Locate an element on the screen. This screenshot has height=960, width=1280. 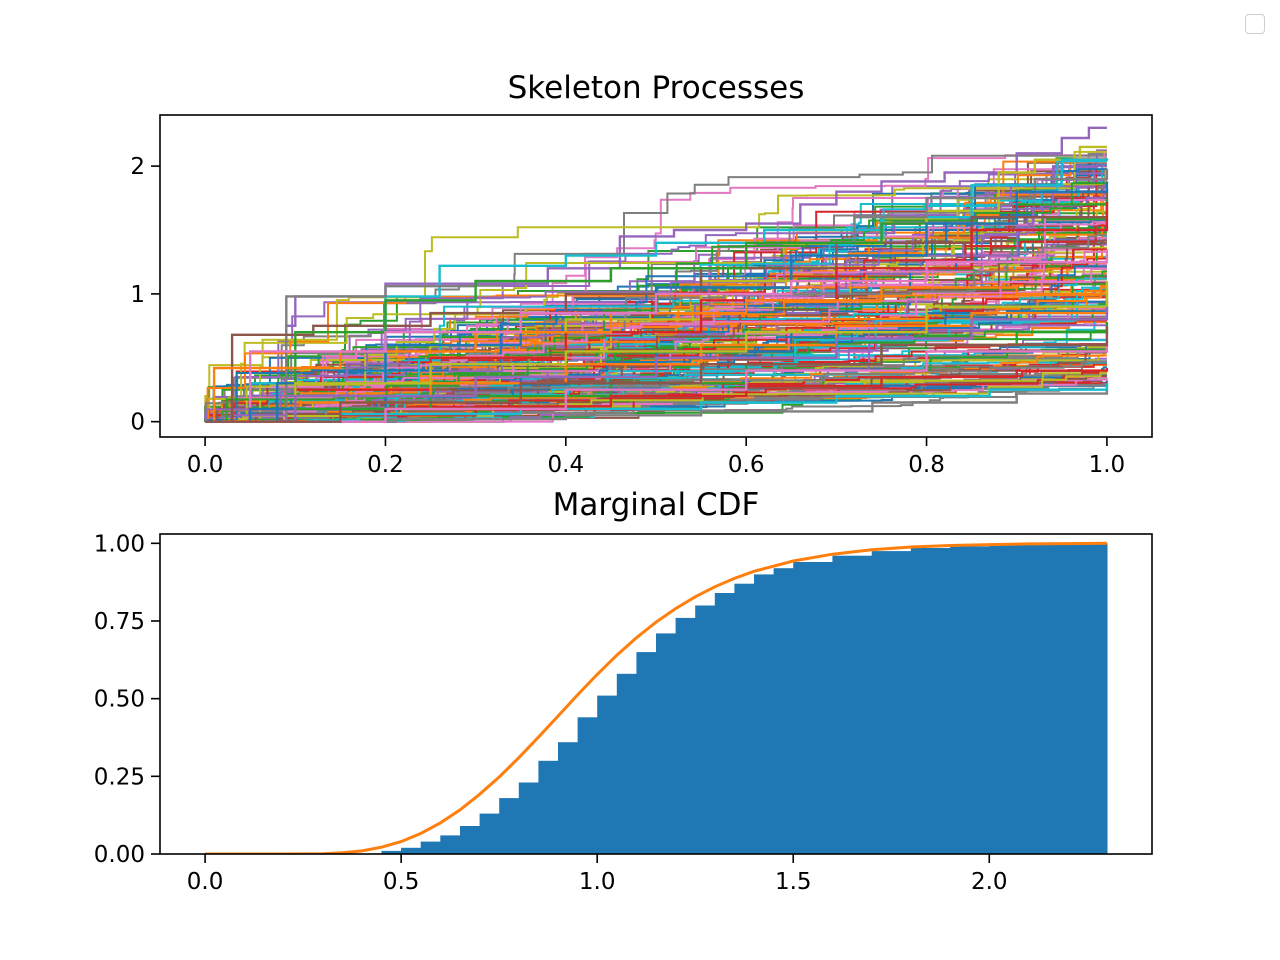
x-tick-label-skeleton: 0.8 is located at coordinates (926, 465).